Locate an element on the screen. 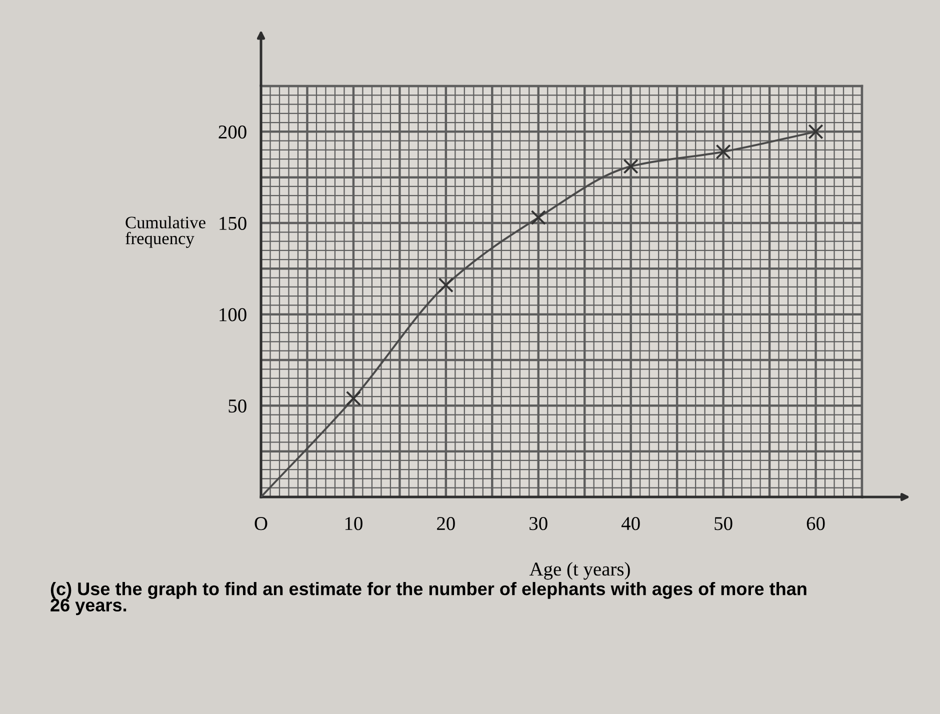  y-tick-label: 200 is located at coordinates (232, 132).